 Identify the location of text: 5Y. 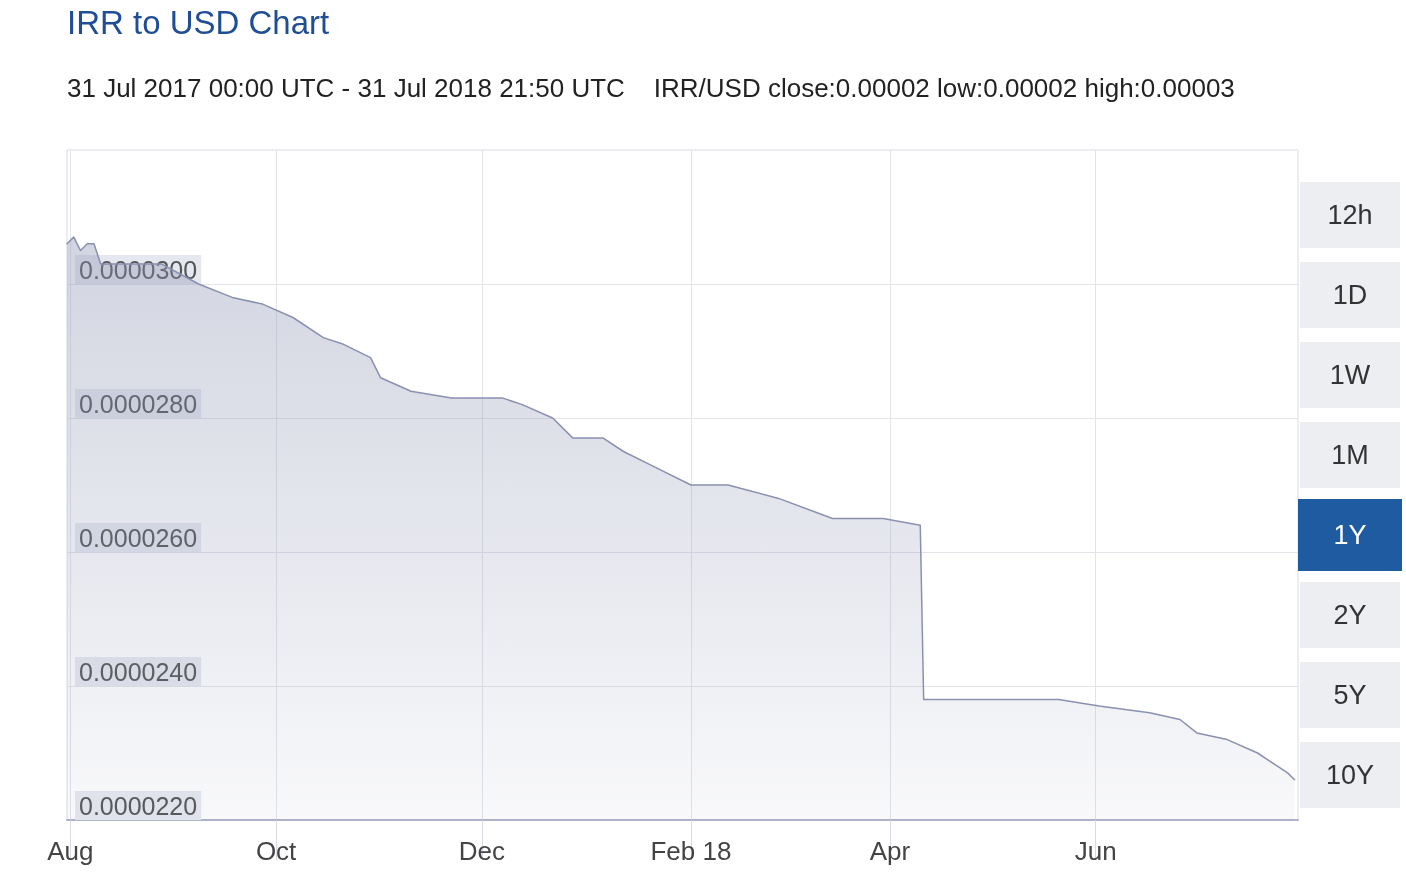
(1350, 695).